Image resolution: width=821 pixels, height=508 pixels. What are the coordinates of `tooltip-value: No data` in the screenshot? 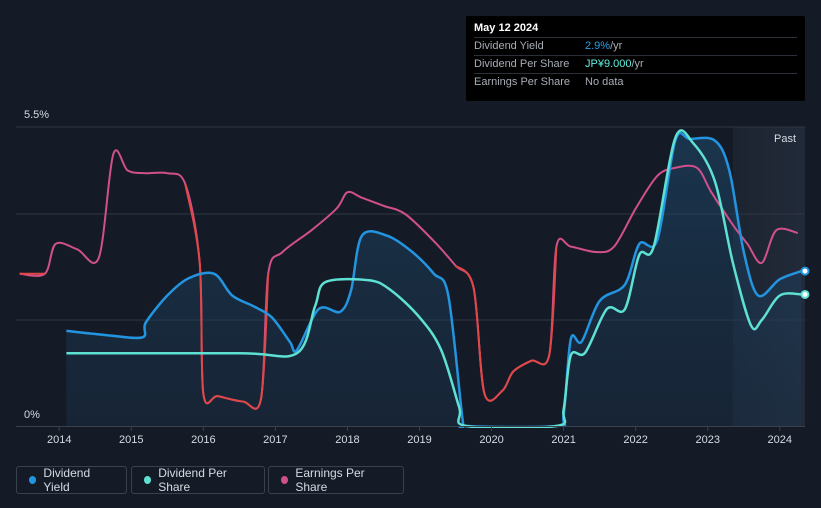 It's located at (604, 82).